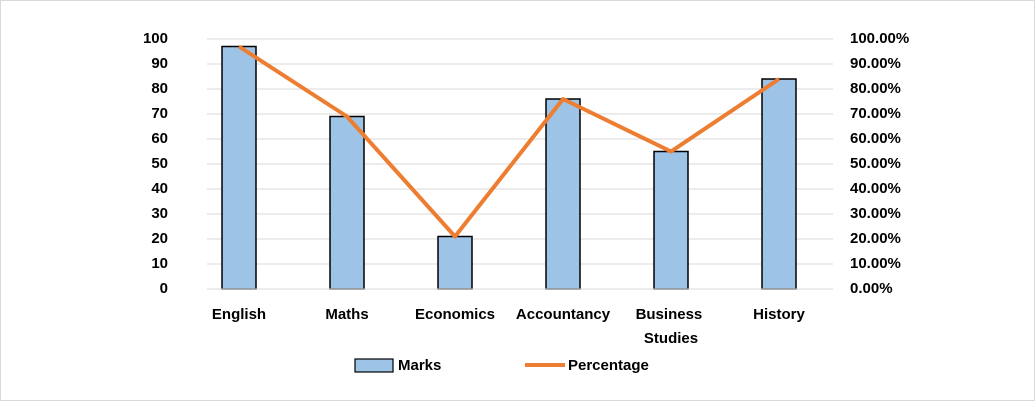  I want to click on y2-tick-label: 0.00%, so click(871, 288).